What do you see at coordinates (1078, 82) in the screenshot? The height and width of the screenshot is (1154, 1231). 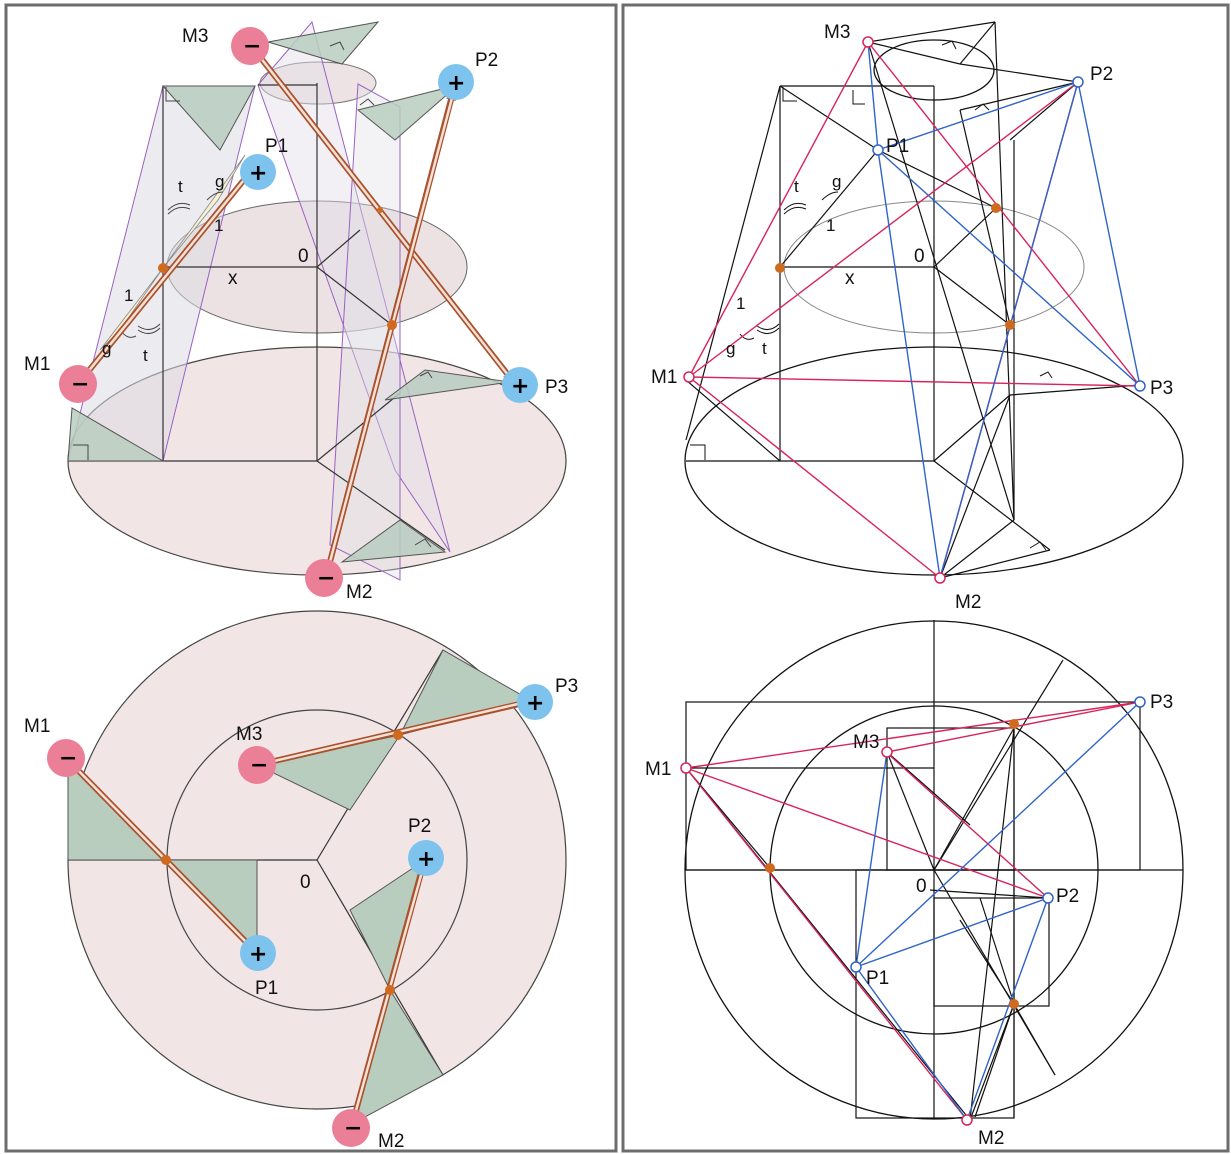 I see `p2-point` at bounding box center [1078, 82].